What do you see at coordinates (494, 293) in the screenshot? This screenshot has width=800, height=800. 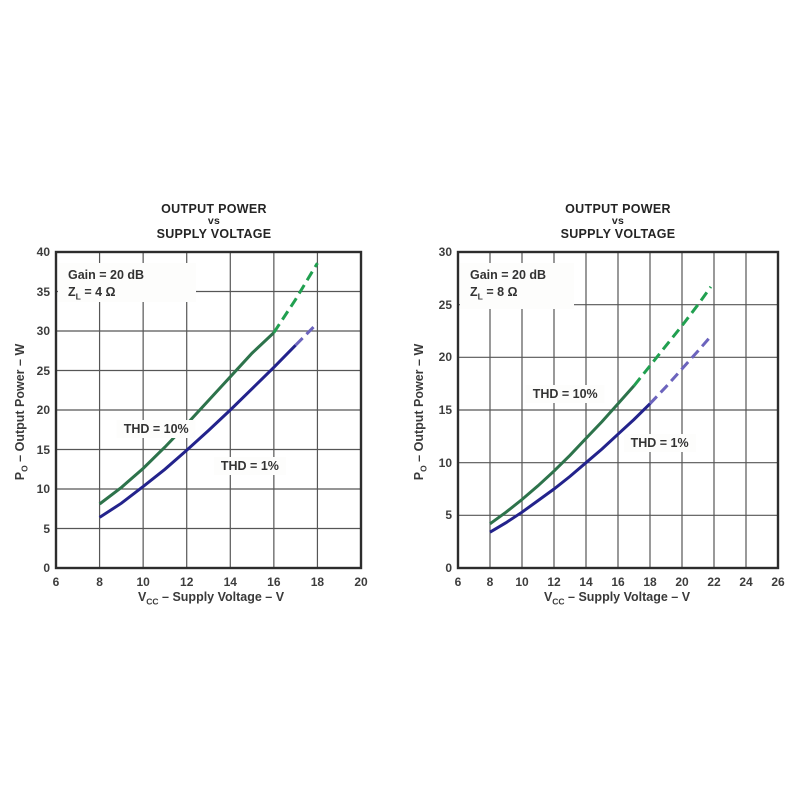 I see `load-condition: ZL = 8 Ω` at bounding box center [494, 293].